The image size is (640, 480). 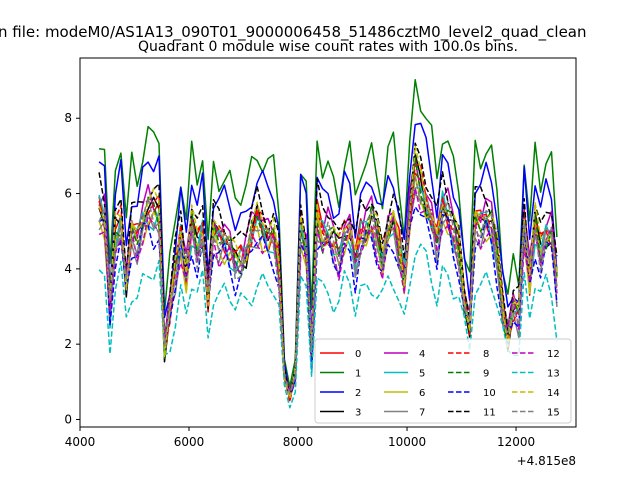 What do you see at coordinates (553, 354) in the screenshot?
I see `legend-label-12: 12` at bounding box center [553, 354].